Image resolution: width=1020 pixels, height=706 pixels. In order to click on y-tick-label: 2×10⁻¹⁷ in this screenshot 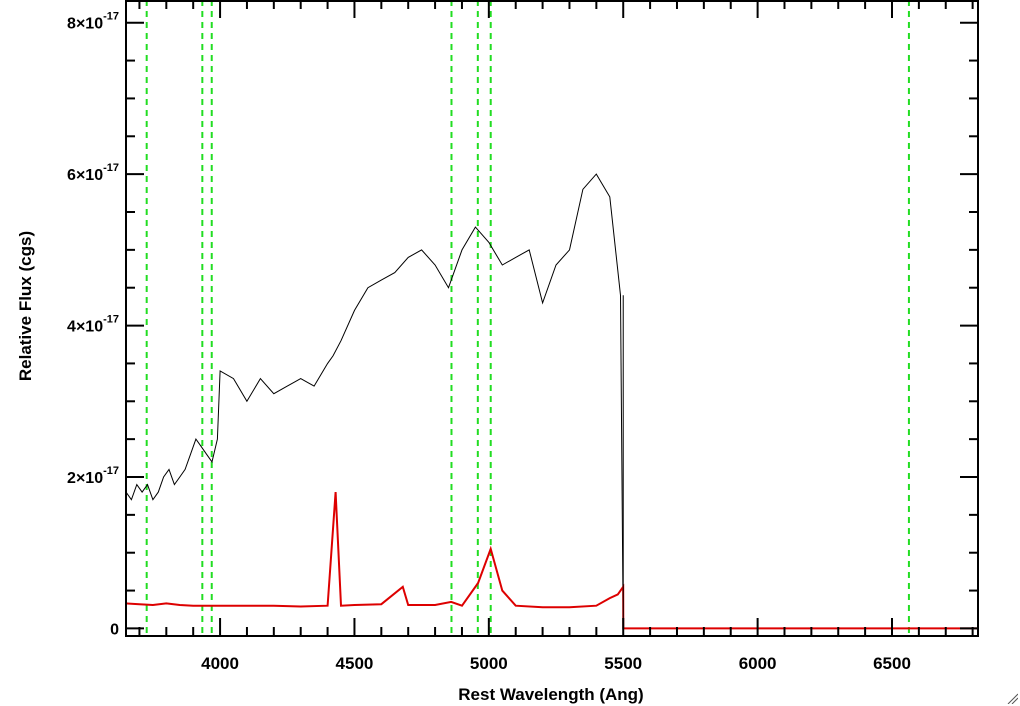, I will do `click(93, 476)`.